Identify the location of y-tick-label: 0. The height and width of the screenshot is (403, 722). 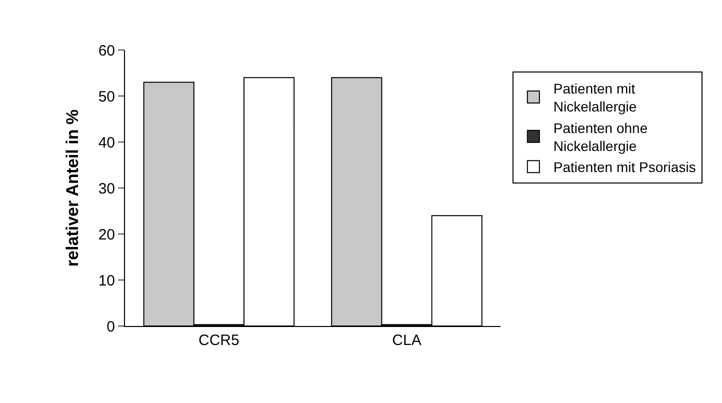
(110, 327).